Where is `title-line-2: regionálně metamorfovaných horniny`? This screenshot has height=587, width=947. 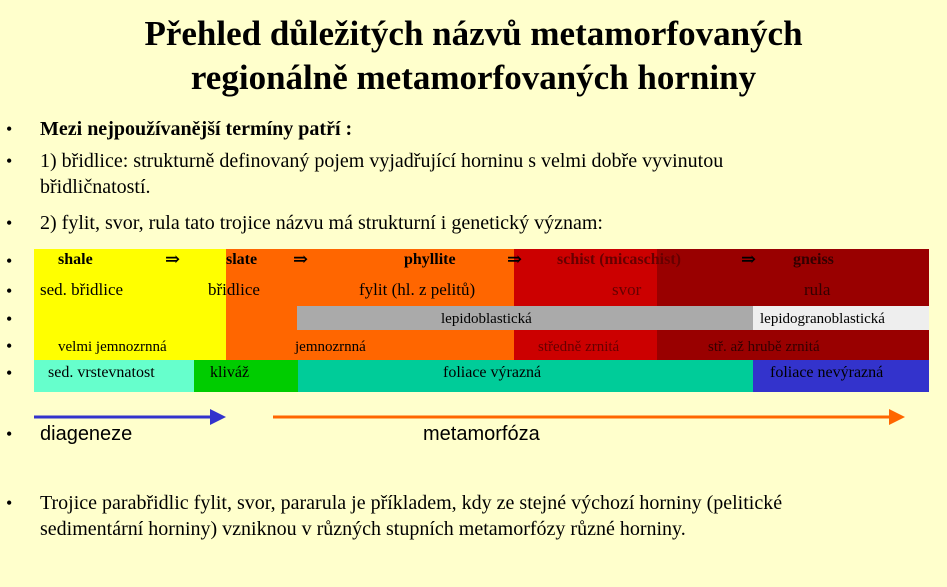
title-line-2: regionálně metamorfovaných horniny is located at coordinates (473, 77).